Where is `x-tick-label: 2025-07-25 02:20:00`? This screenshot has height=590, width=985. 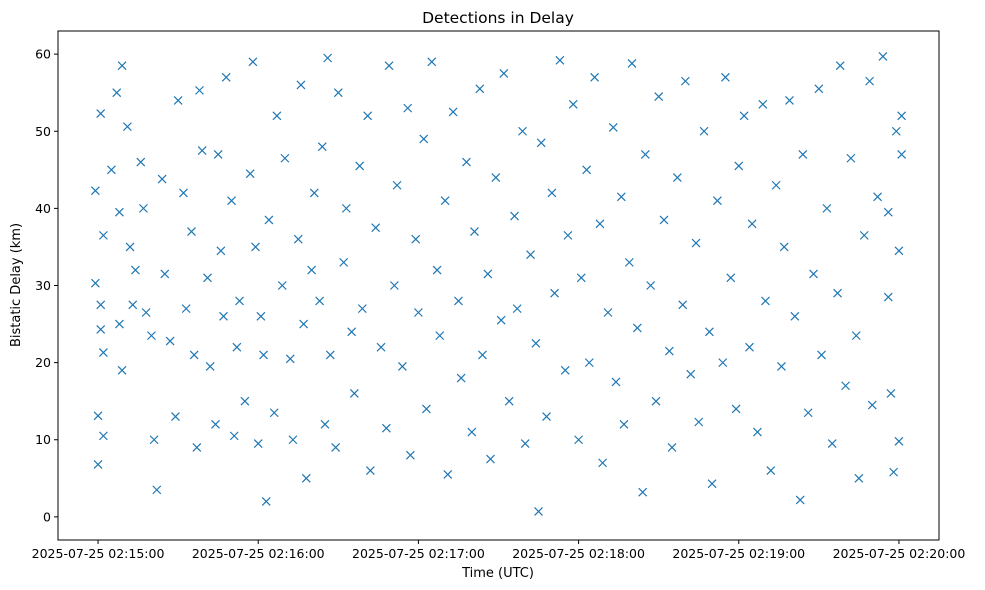 x-tick-label: 2025-07-25 02:20:00 is located at coordinates (899, 553).